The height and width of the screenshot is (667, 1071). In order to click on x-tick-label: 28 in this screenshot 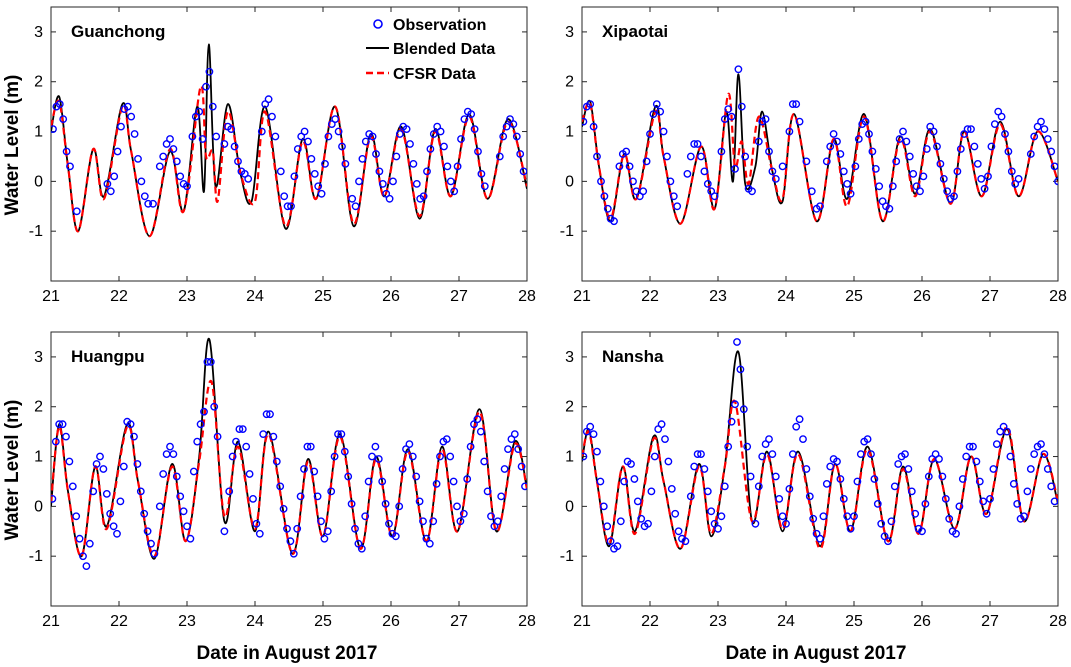, I will do `click(1058, 621)`.